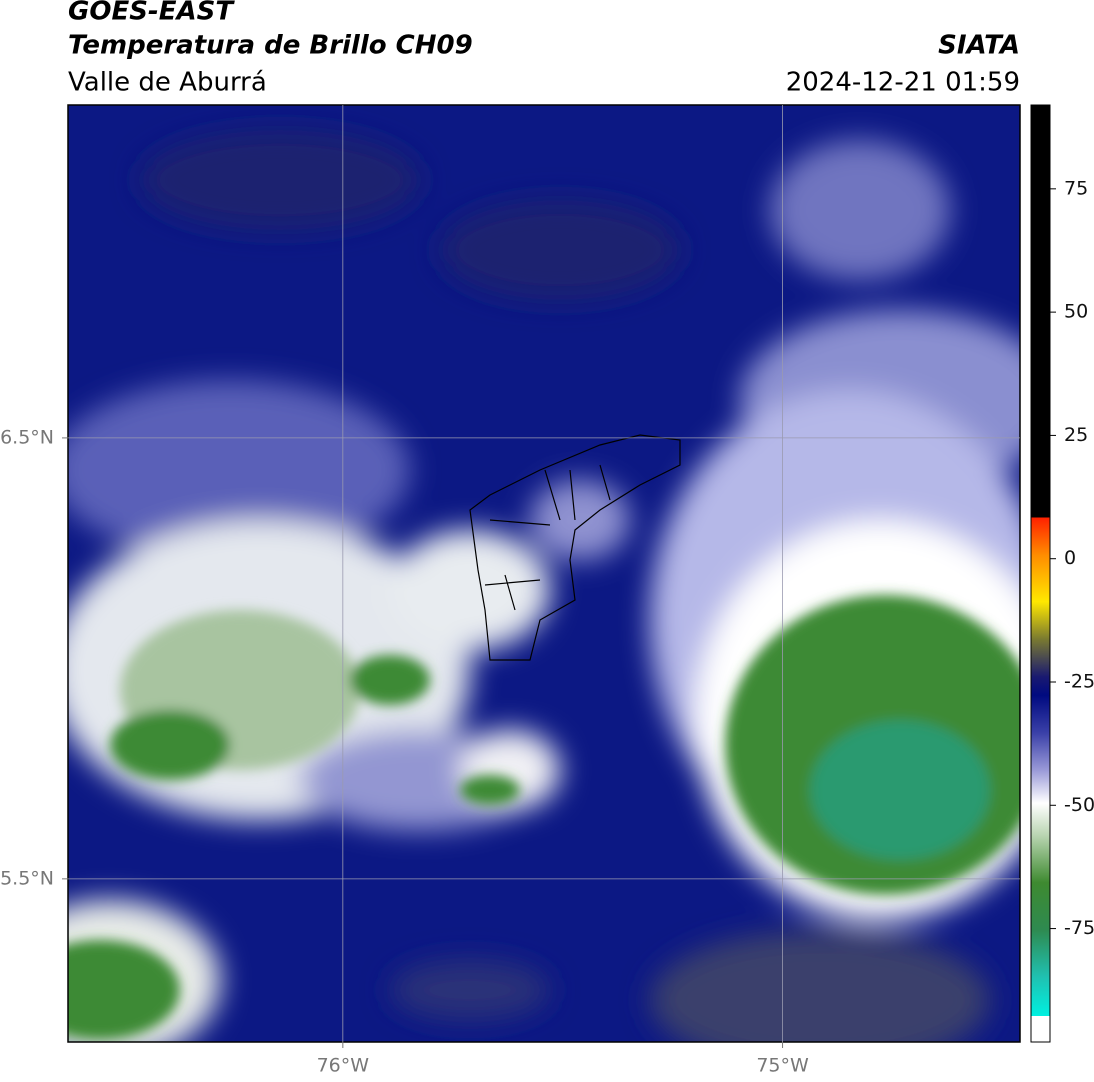  What do you see at coordinates (979, 46) in the screenshot?
I see `source: SIATA` at bounding box center [979, 46].